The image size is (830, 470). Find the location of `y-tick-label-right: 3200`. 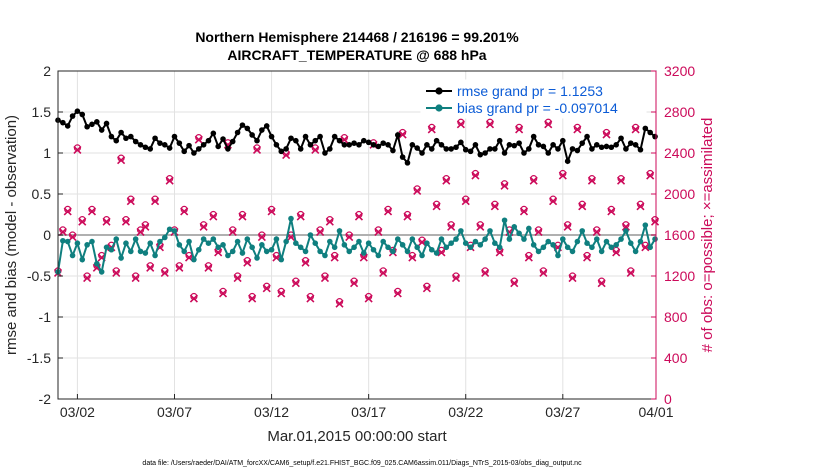

y-tick-label-right: 3200 is located at coordinates (679, 71).